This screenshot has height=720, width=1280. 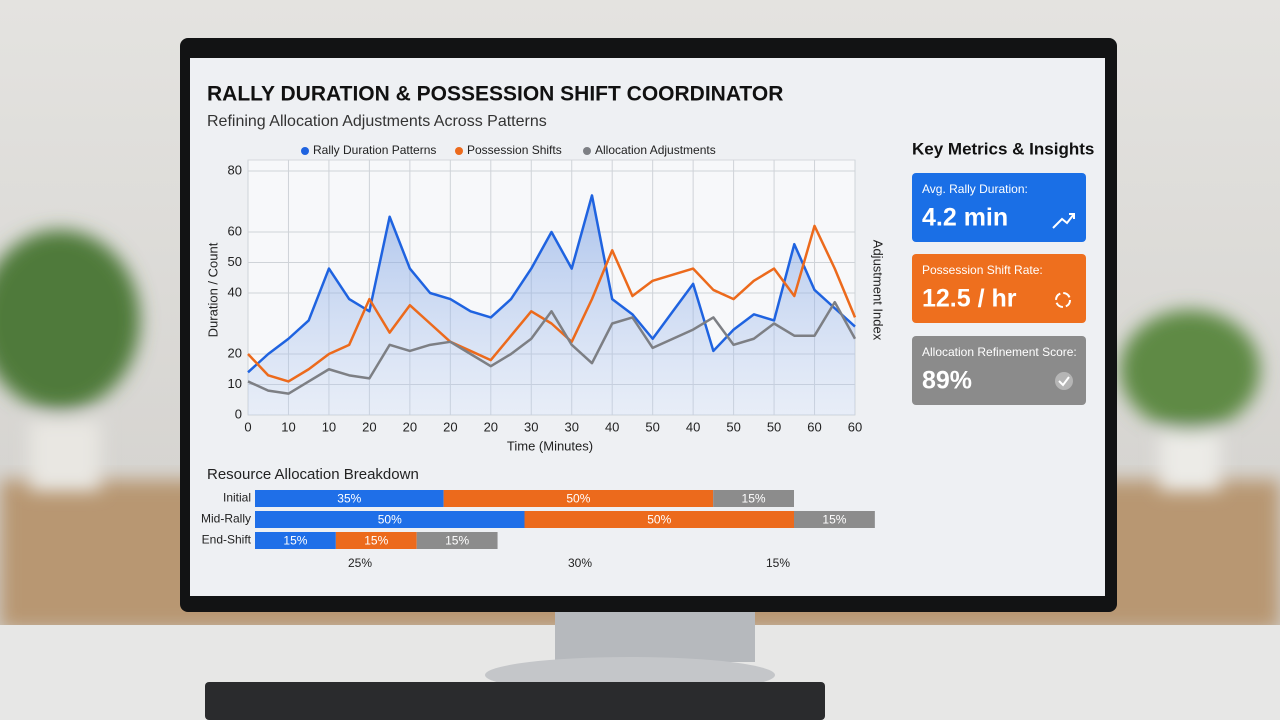 I want to click on metric-value: 4.2 min, so click(x=965, y=218).